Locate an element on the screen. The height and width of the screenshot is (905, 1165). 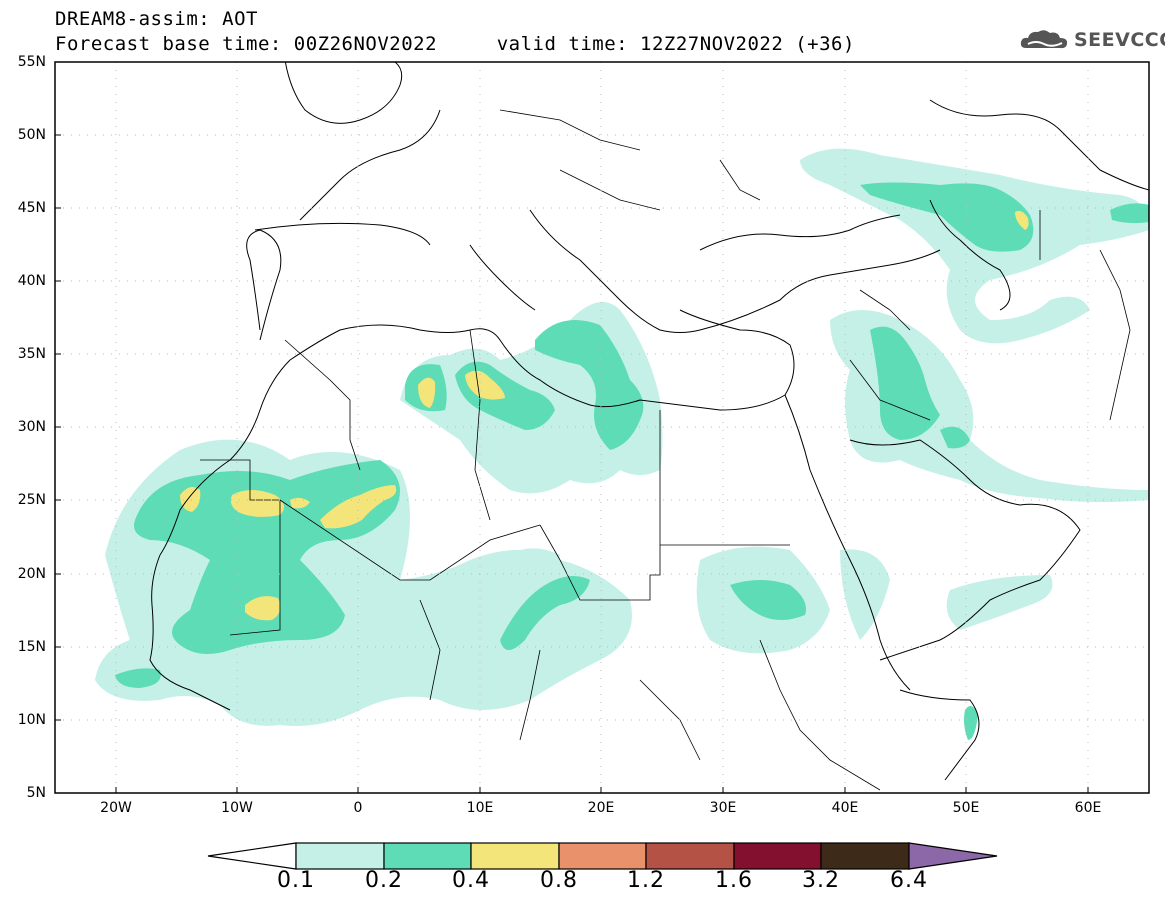
cloud-logo-icon is located at coordinates (1044, 39).